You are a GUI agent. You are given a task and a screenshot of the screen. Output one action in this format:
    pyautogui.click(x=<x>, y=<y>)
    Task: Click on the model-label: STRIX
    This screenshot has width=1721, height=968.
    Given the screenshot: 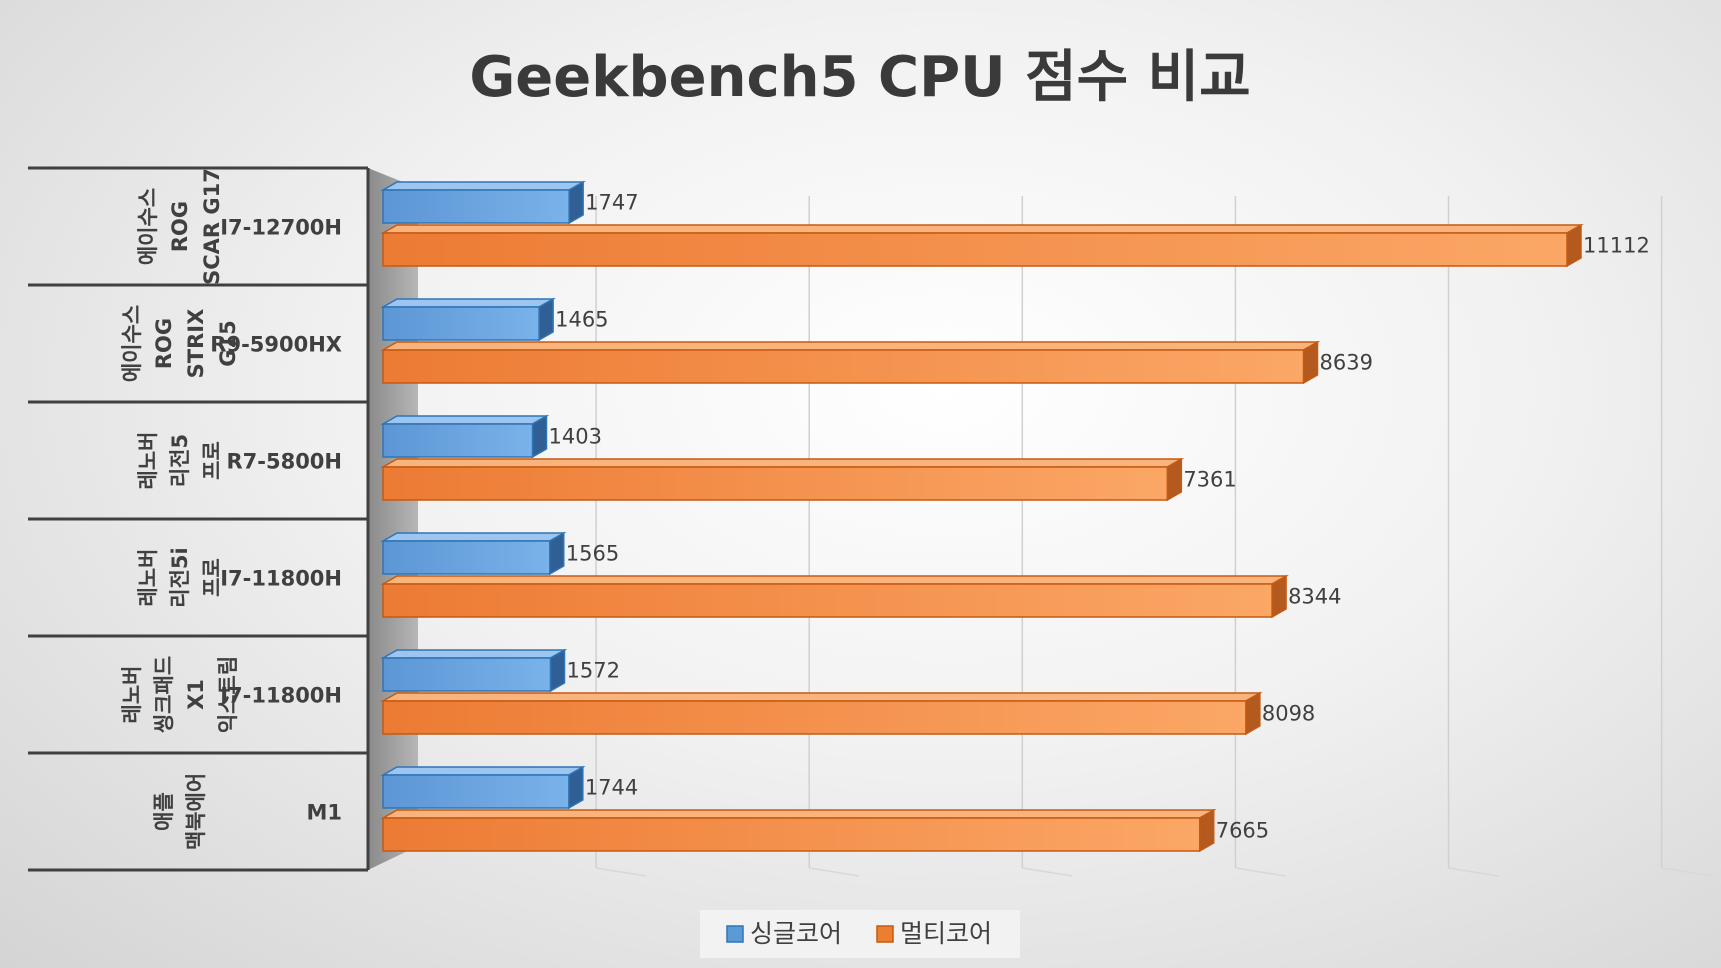 What is the action you would take?
    pyautogui.click(x=196, y=344)
    